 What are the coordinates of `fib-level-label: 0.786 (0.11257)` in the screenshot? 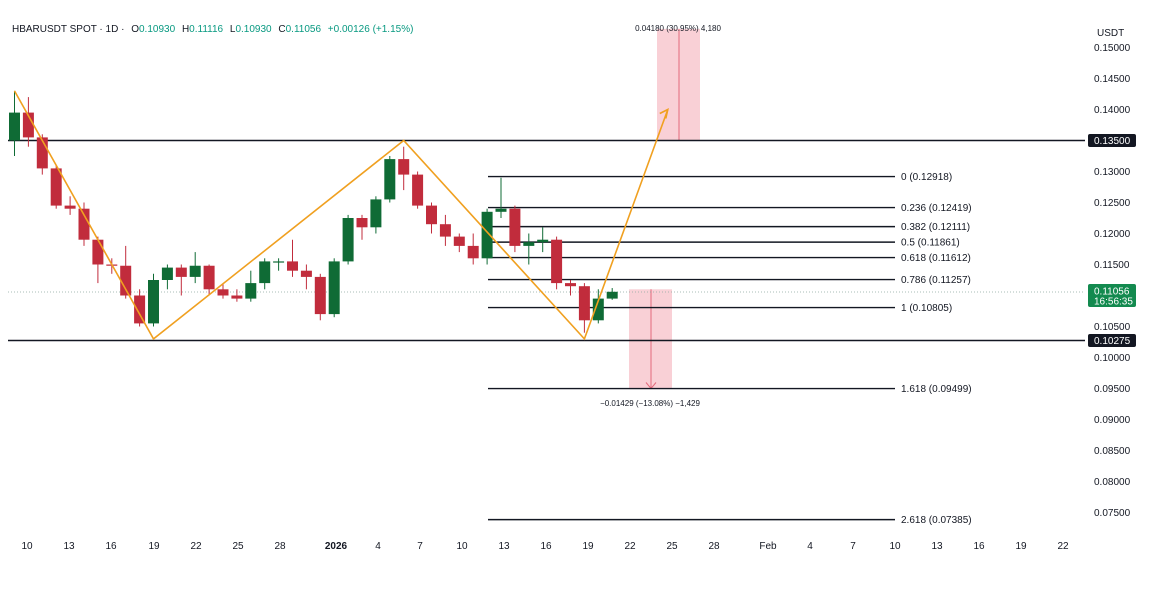 It's located at (936, 280).